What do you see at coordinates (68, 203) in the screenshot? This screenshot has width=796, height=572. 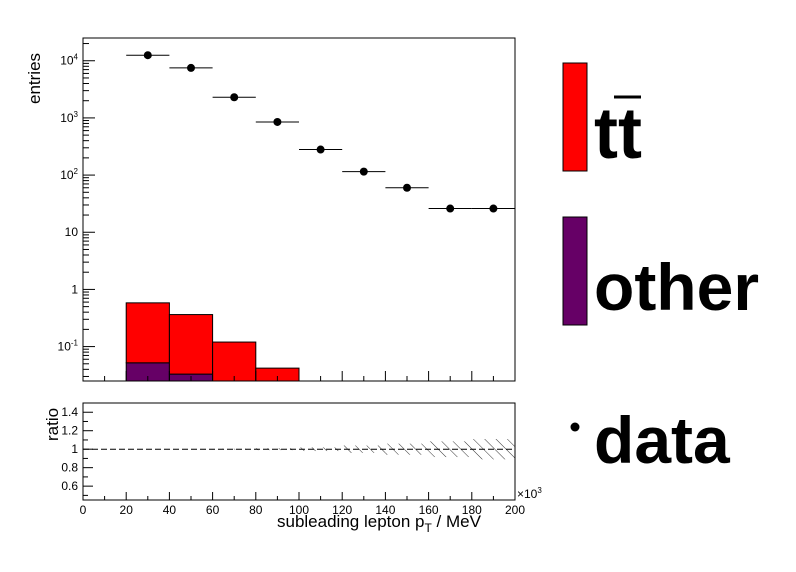 I see `main-y-tick-labels: 10⁻¹ 1 10 10² 10³ 10⁴` at bounding box center [68, 203].